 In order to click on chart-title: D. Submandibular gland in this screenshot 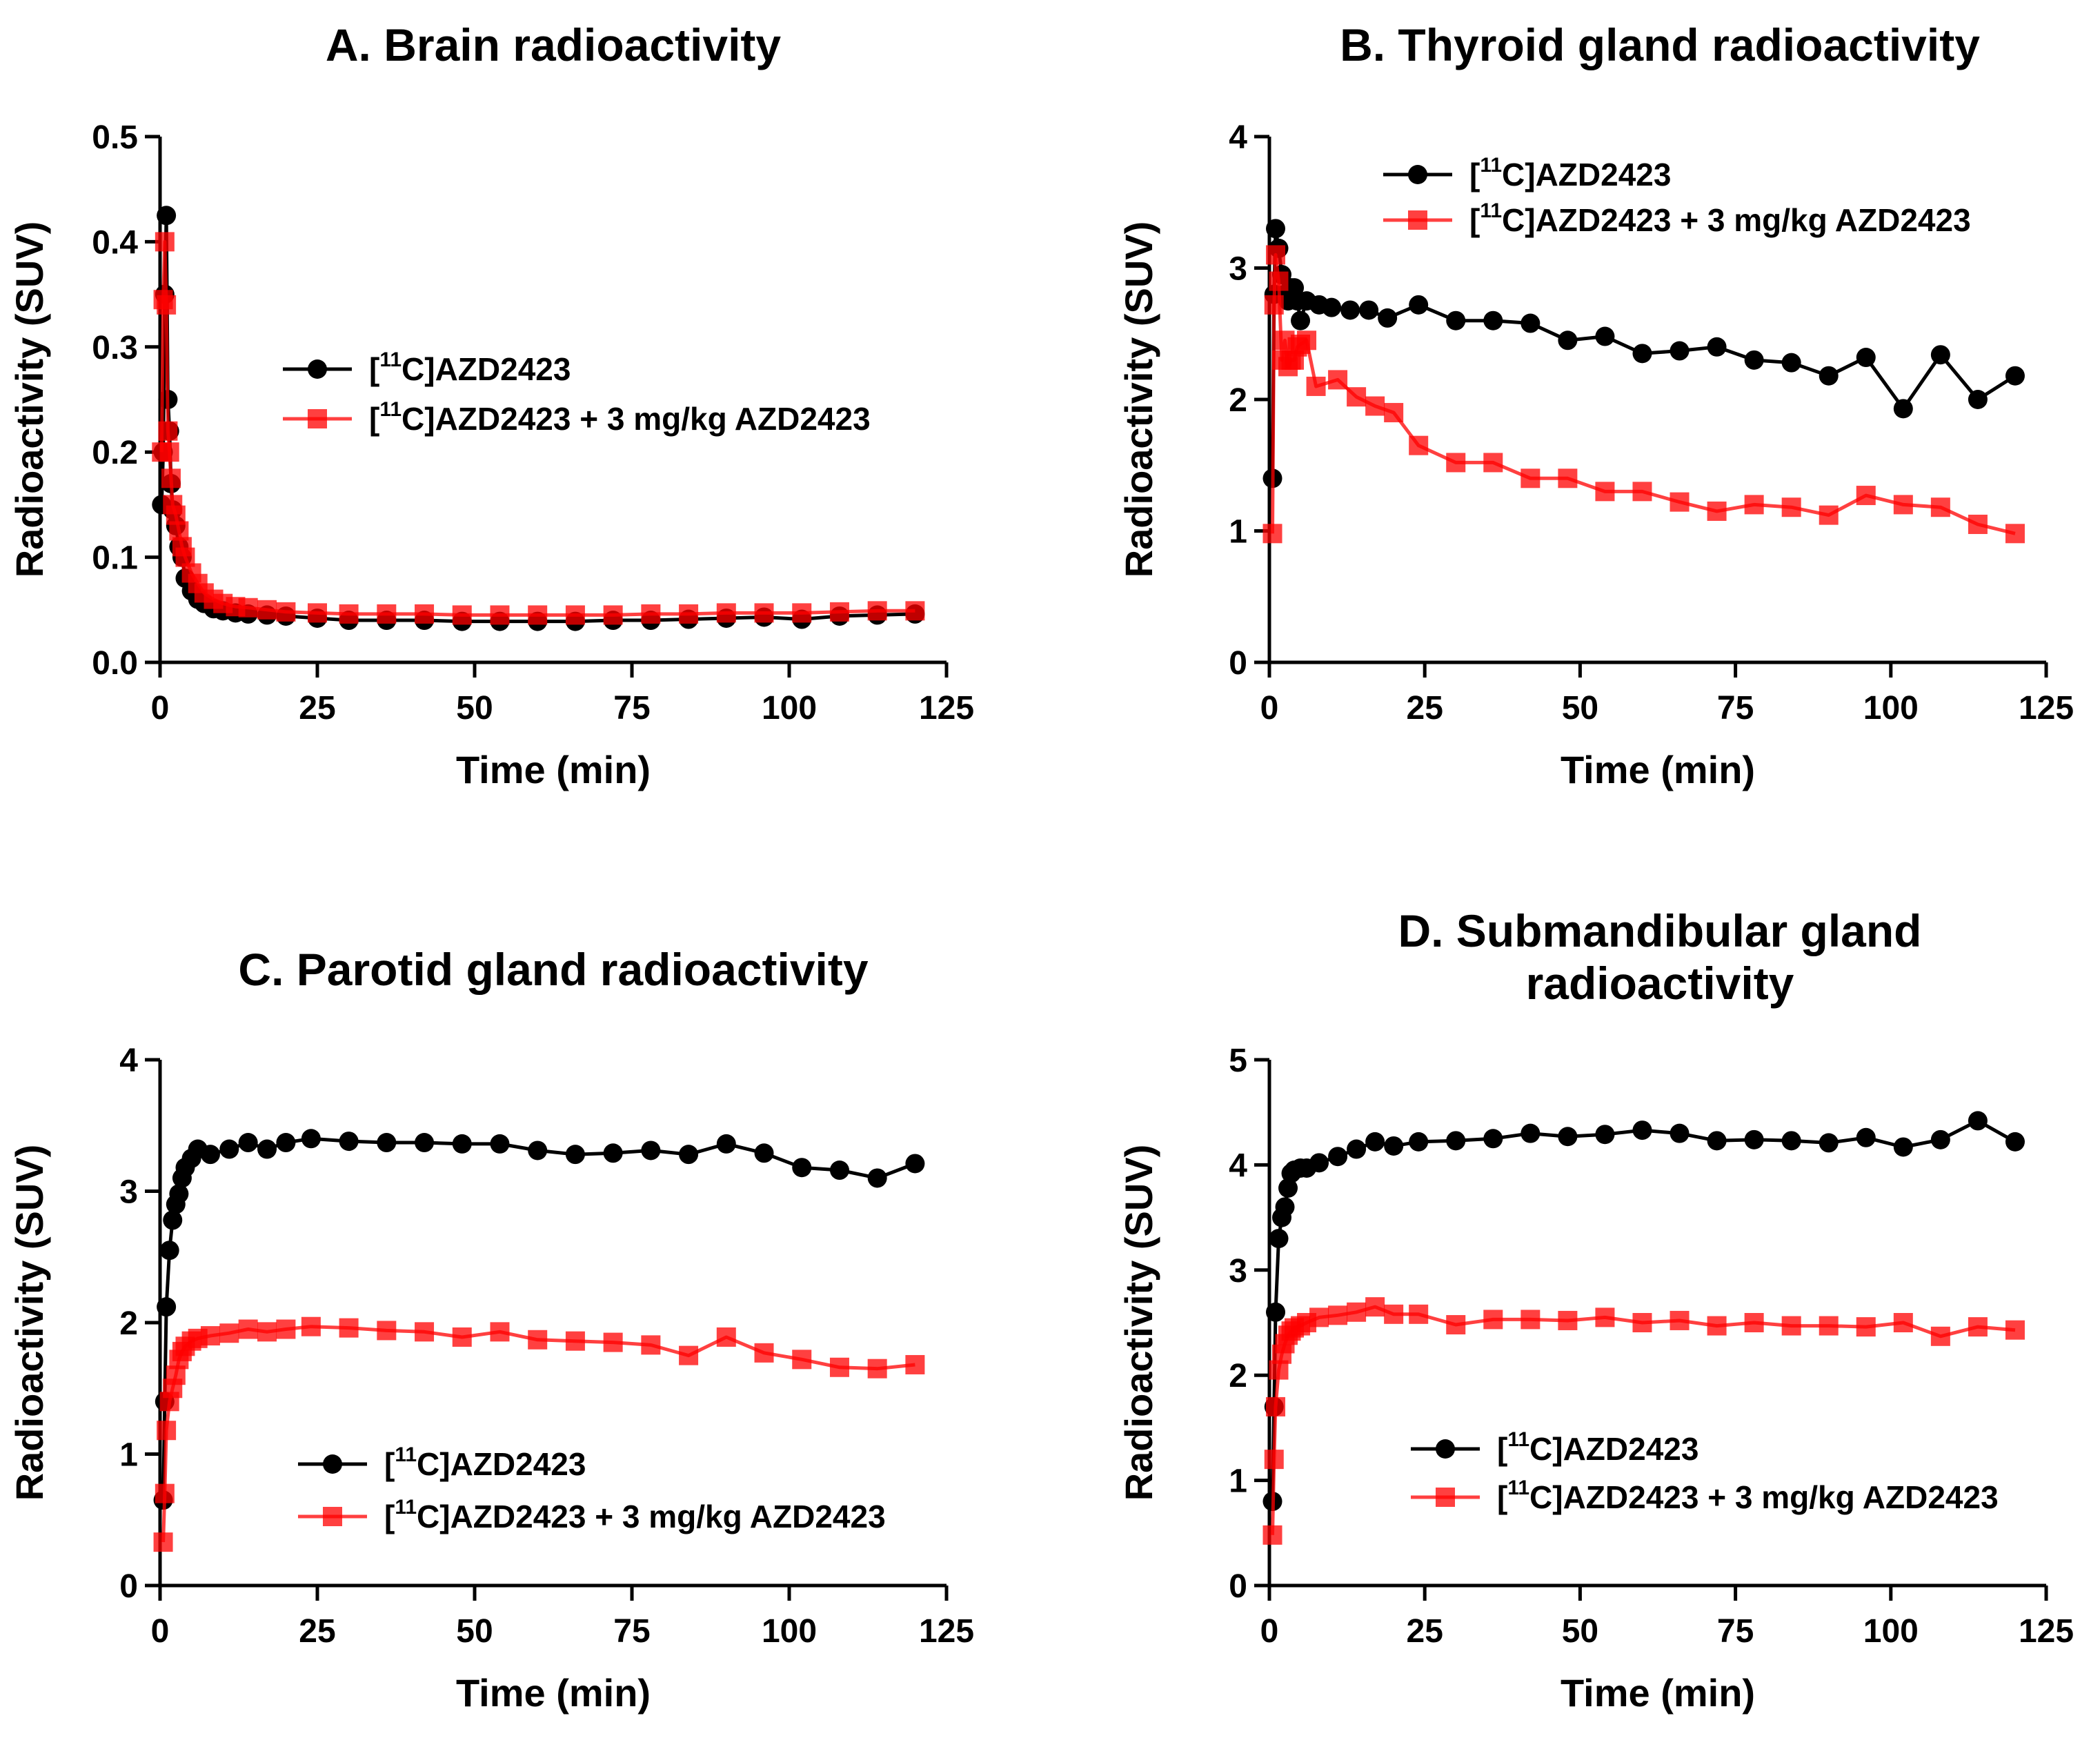, I will do `click(1659, 931)`.